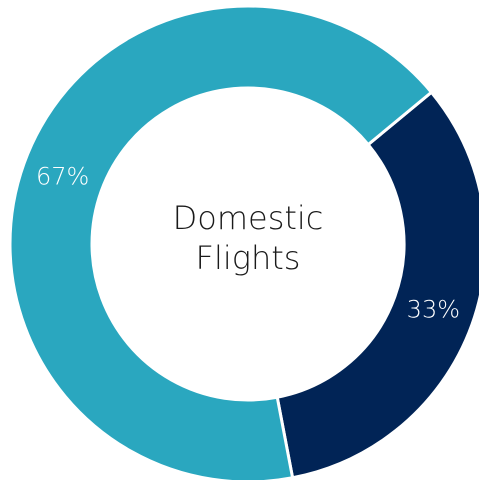 This screenshot has height=480, width=479. Describe the element at coordinates (62, 176) in the screenshot. I see `value-label: 67%` at that location.